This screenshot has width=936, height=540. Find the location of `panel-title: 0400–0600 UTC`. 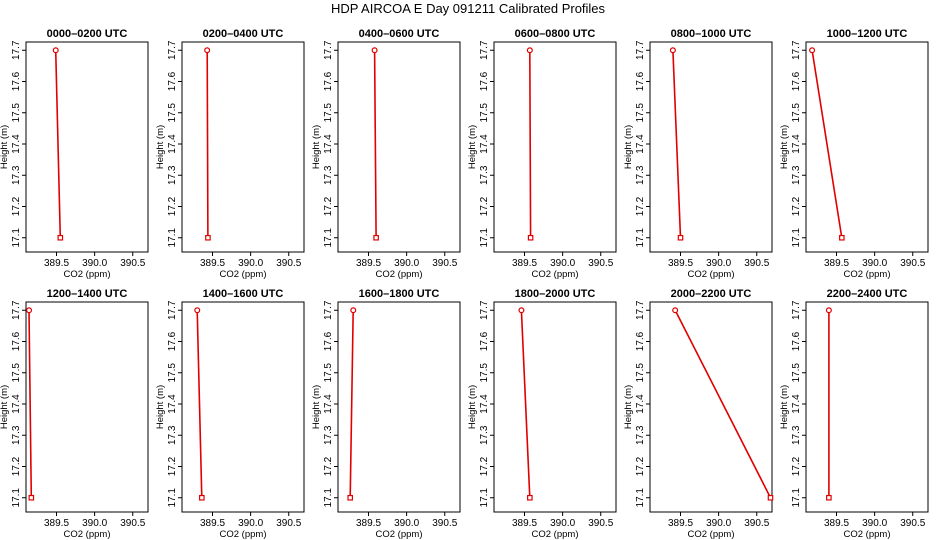

panel-title: 0400–0600 UTC is located at coordinates (399, 34).